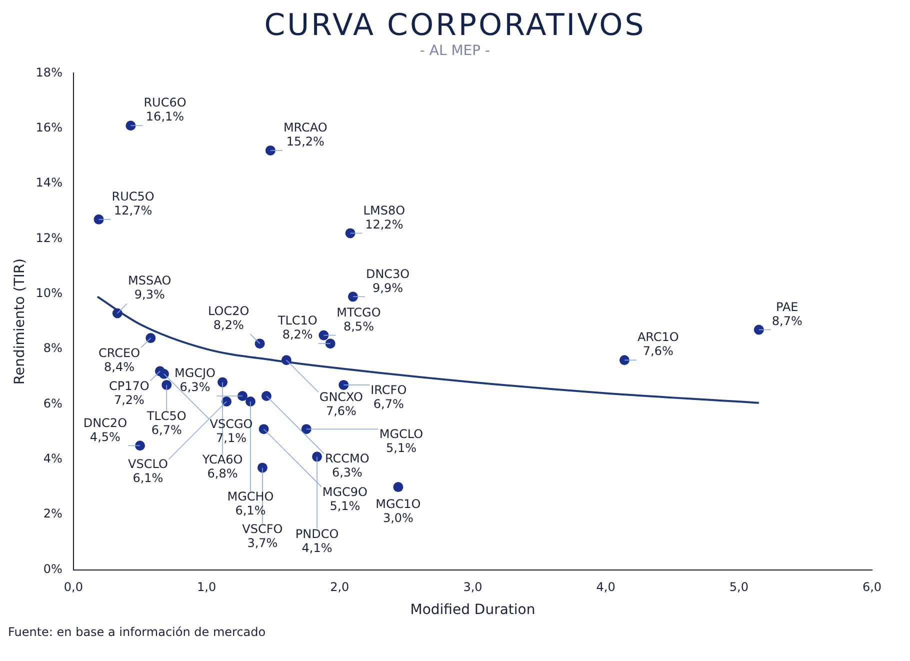 The height and width of the screenshot is (661, 910). What do you see at coordinates (658, 351) in the screenshot?
I see `data-label: 7,6%` at bounding box center [658, 351].